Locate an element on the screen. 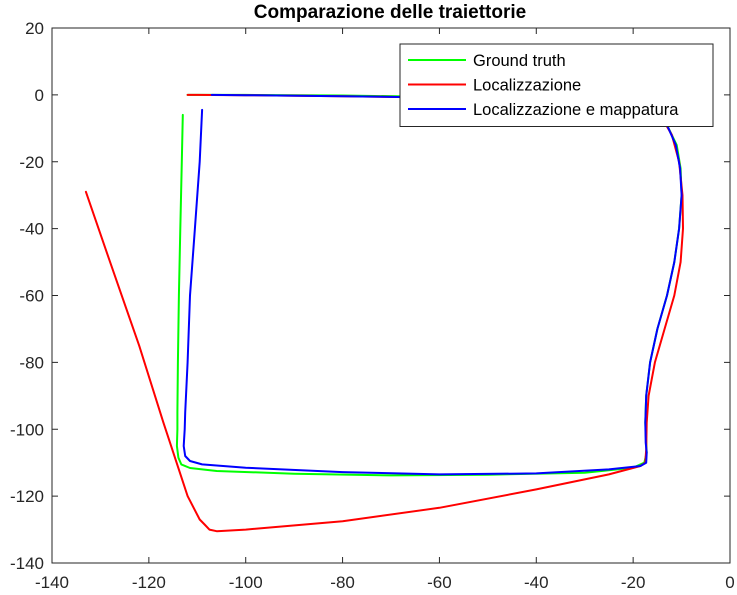  x-tick-label: 0 is located at coordinates (729, 582).